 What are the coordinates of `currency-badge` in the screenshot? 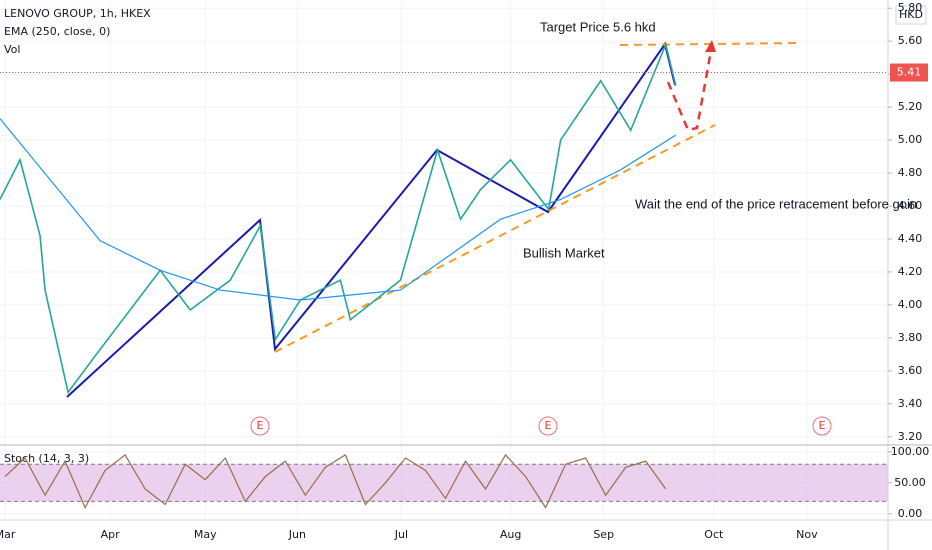 It's located at (911, 15).